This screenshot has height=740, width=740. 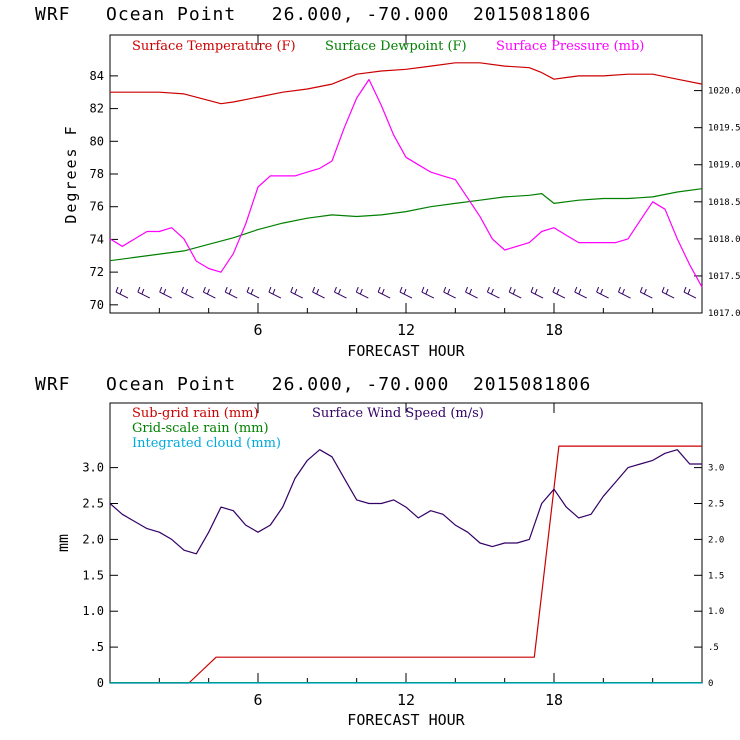 I want to click on legend-surface-dewpoint: Surface Dewpoint (F), so click(x=396, y=46).